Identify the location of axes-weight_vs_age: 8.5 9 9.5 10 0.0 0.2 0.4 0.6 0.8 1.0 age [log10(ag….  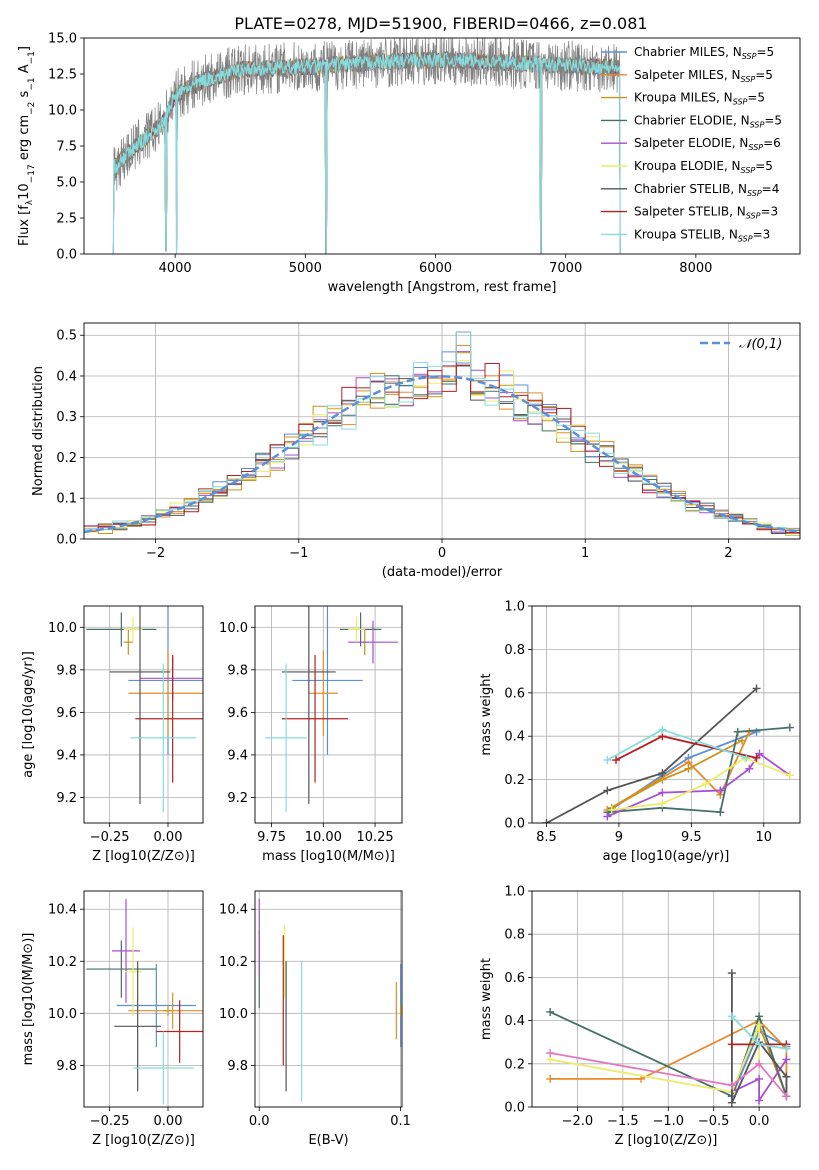
(640, 732).